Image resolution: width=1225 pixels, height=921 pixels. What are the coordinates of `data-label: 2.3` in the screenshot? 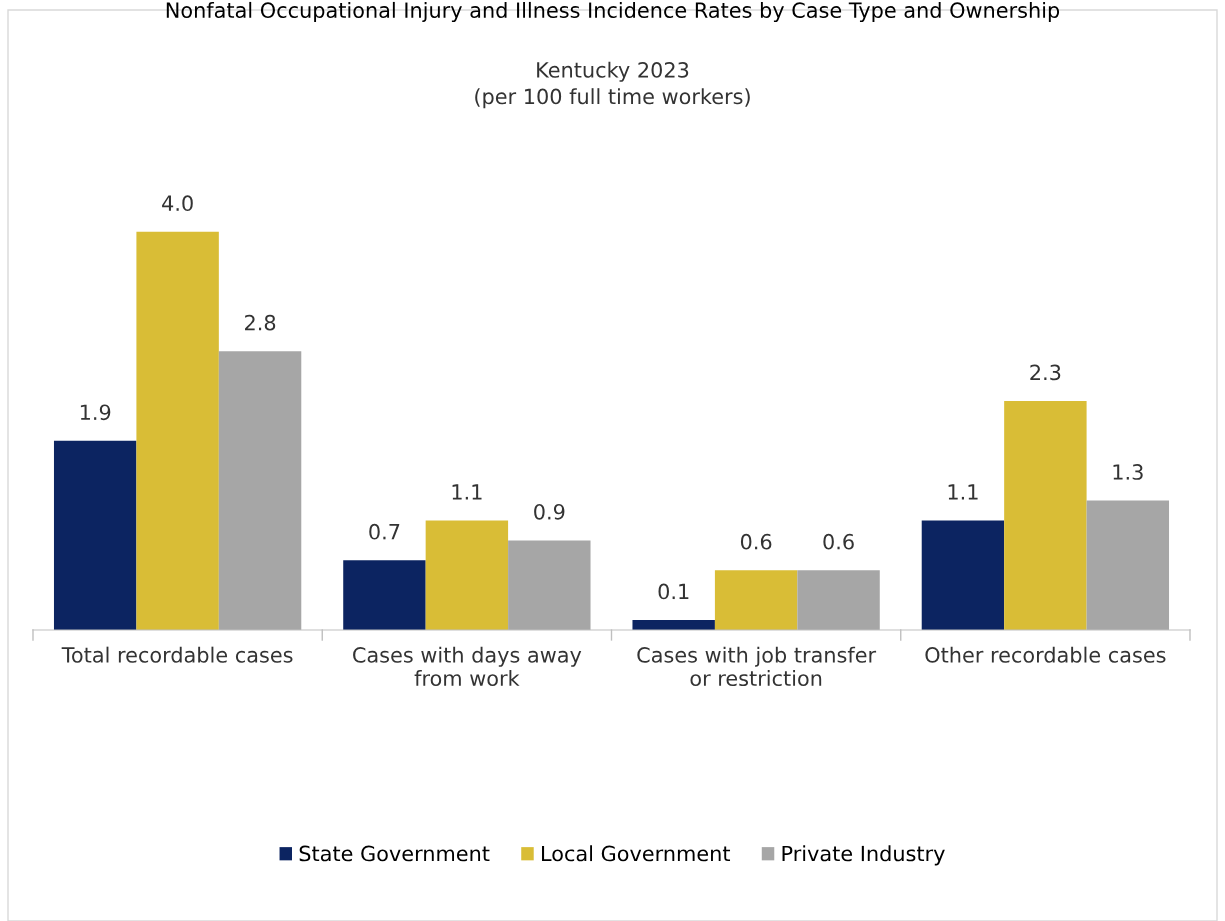 It's located at (1045, 372).